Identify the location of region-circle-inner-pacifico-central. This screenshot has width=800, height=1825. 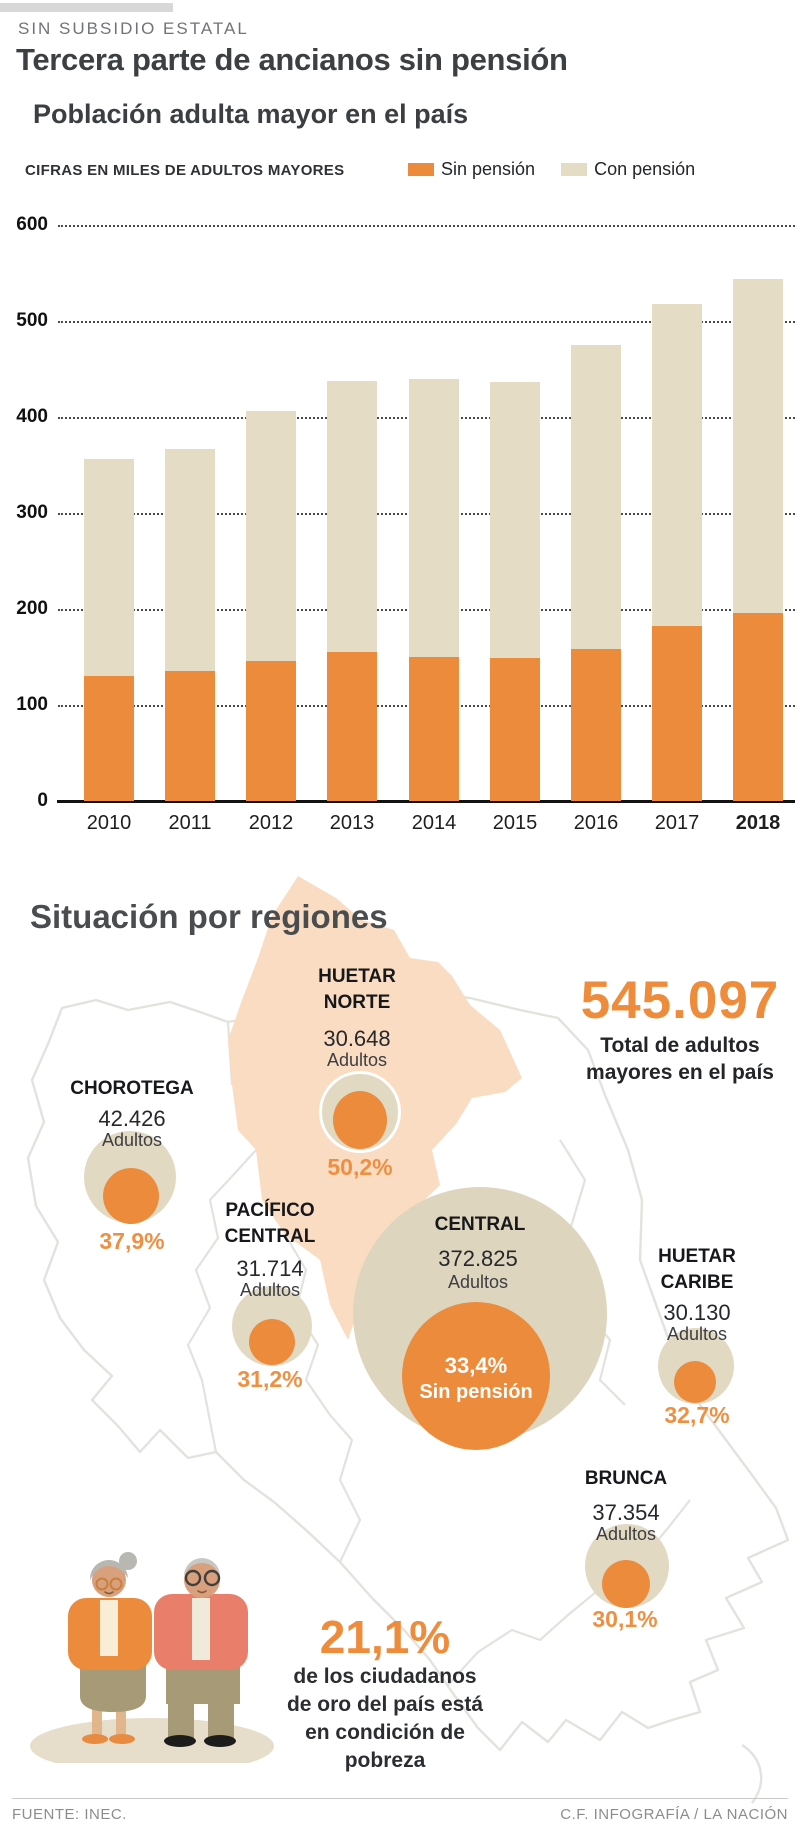
(272, 1342).